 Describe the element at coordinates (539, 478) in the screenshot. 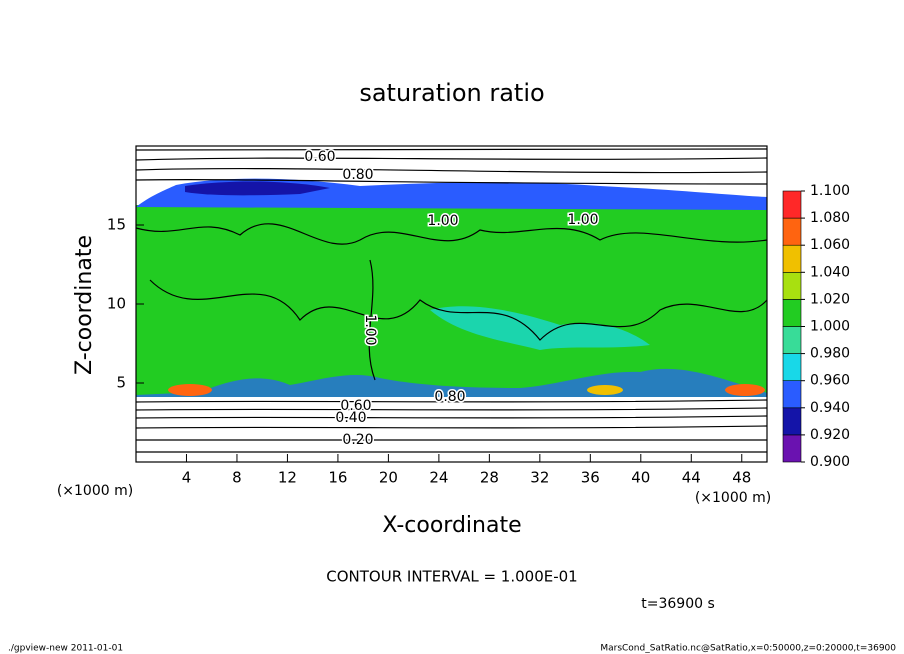

I see `x-tick-label: 32` at that location.